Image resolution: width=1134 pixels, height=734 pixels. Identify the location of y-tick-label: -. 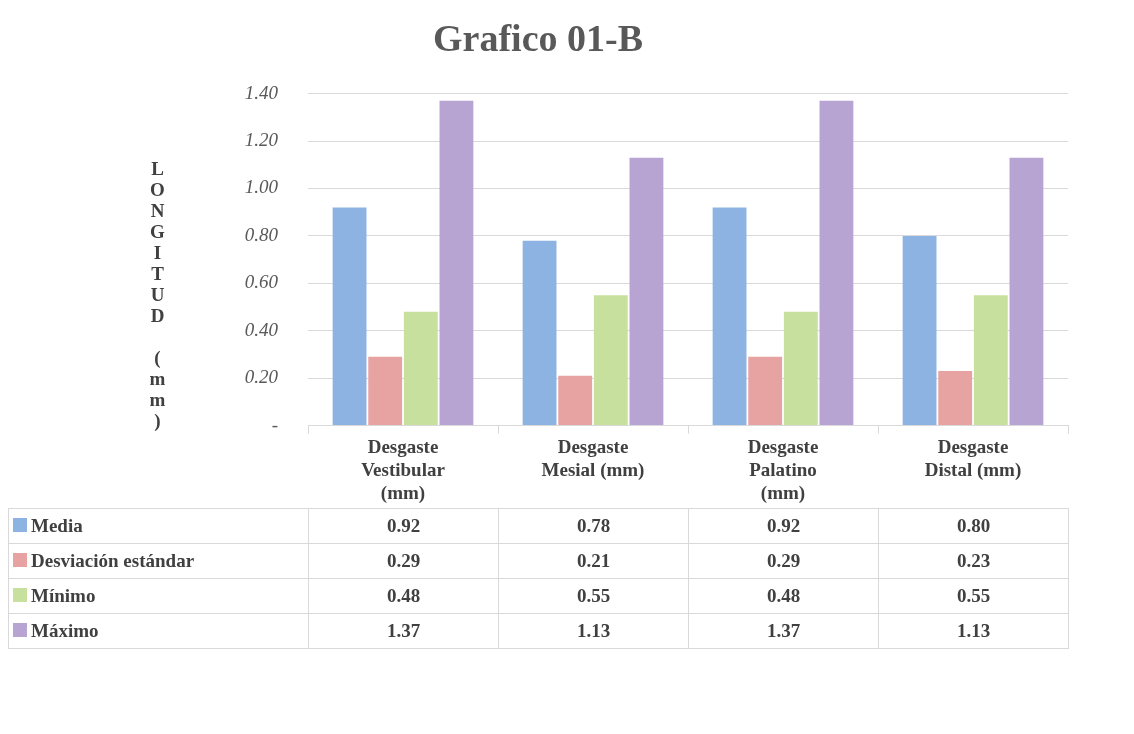
(274, 424).